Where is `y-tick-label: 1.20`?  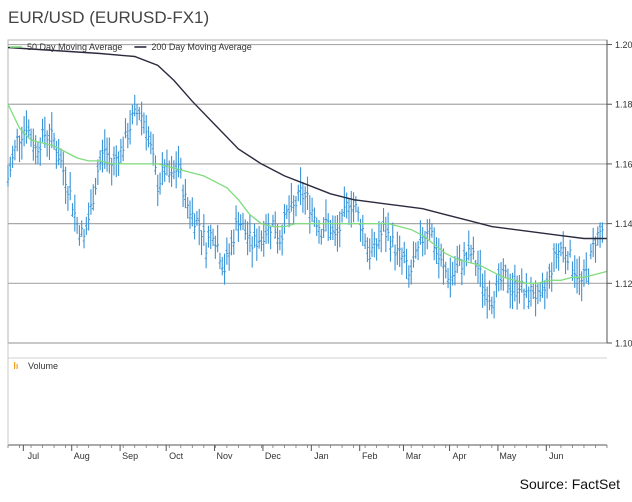
y-tick-label: 1.20 is located at coordinates (623, 45).